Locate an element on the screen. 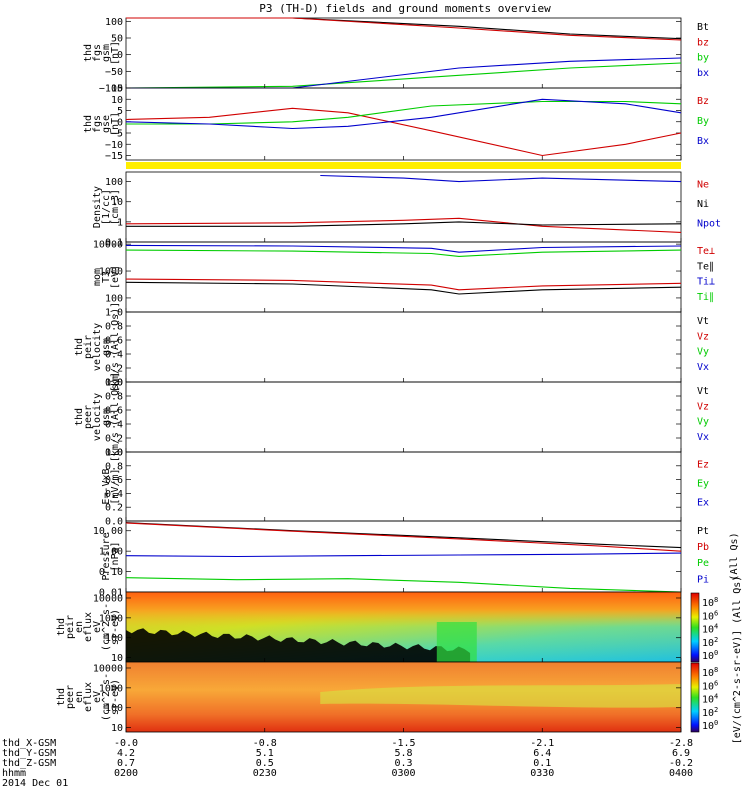  series-line-By is located at coordinates (404, 112).